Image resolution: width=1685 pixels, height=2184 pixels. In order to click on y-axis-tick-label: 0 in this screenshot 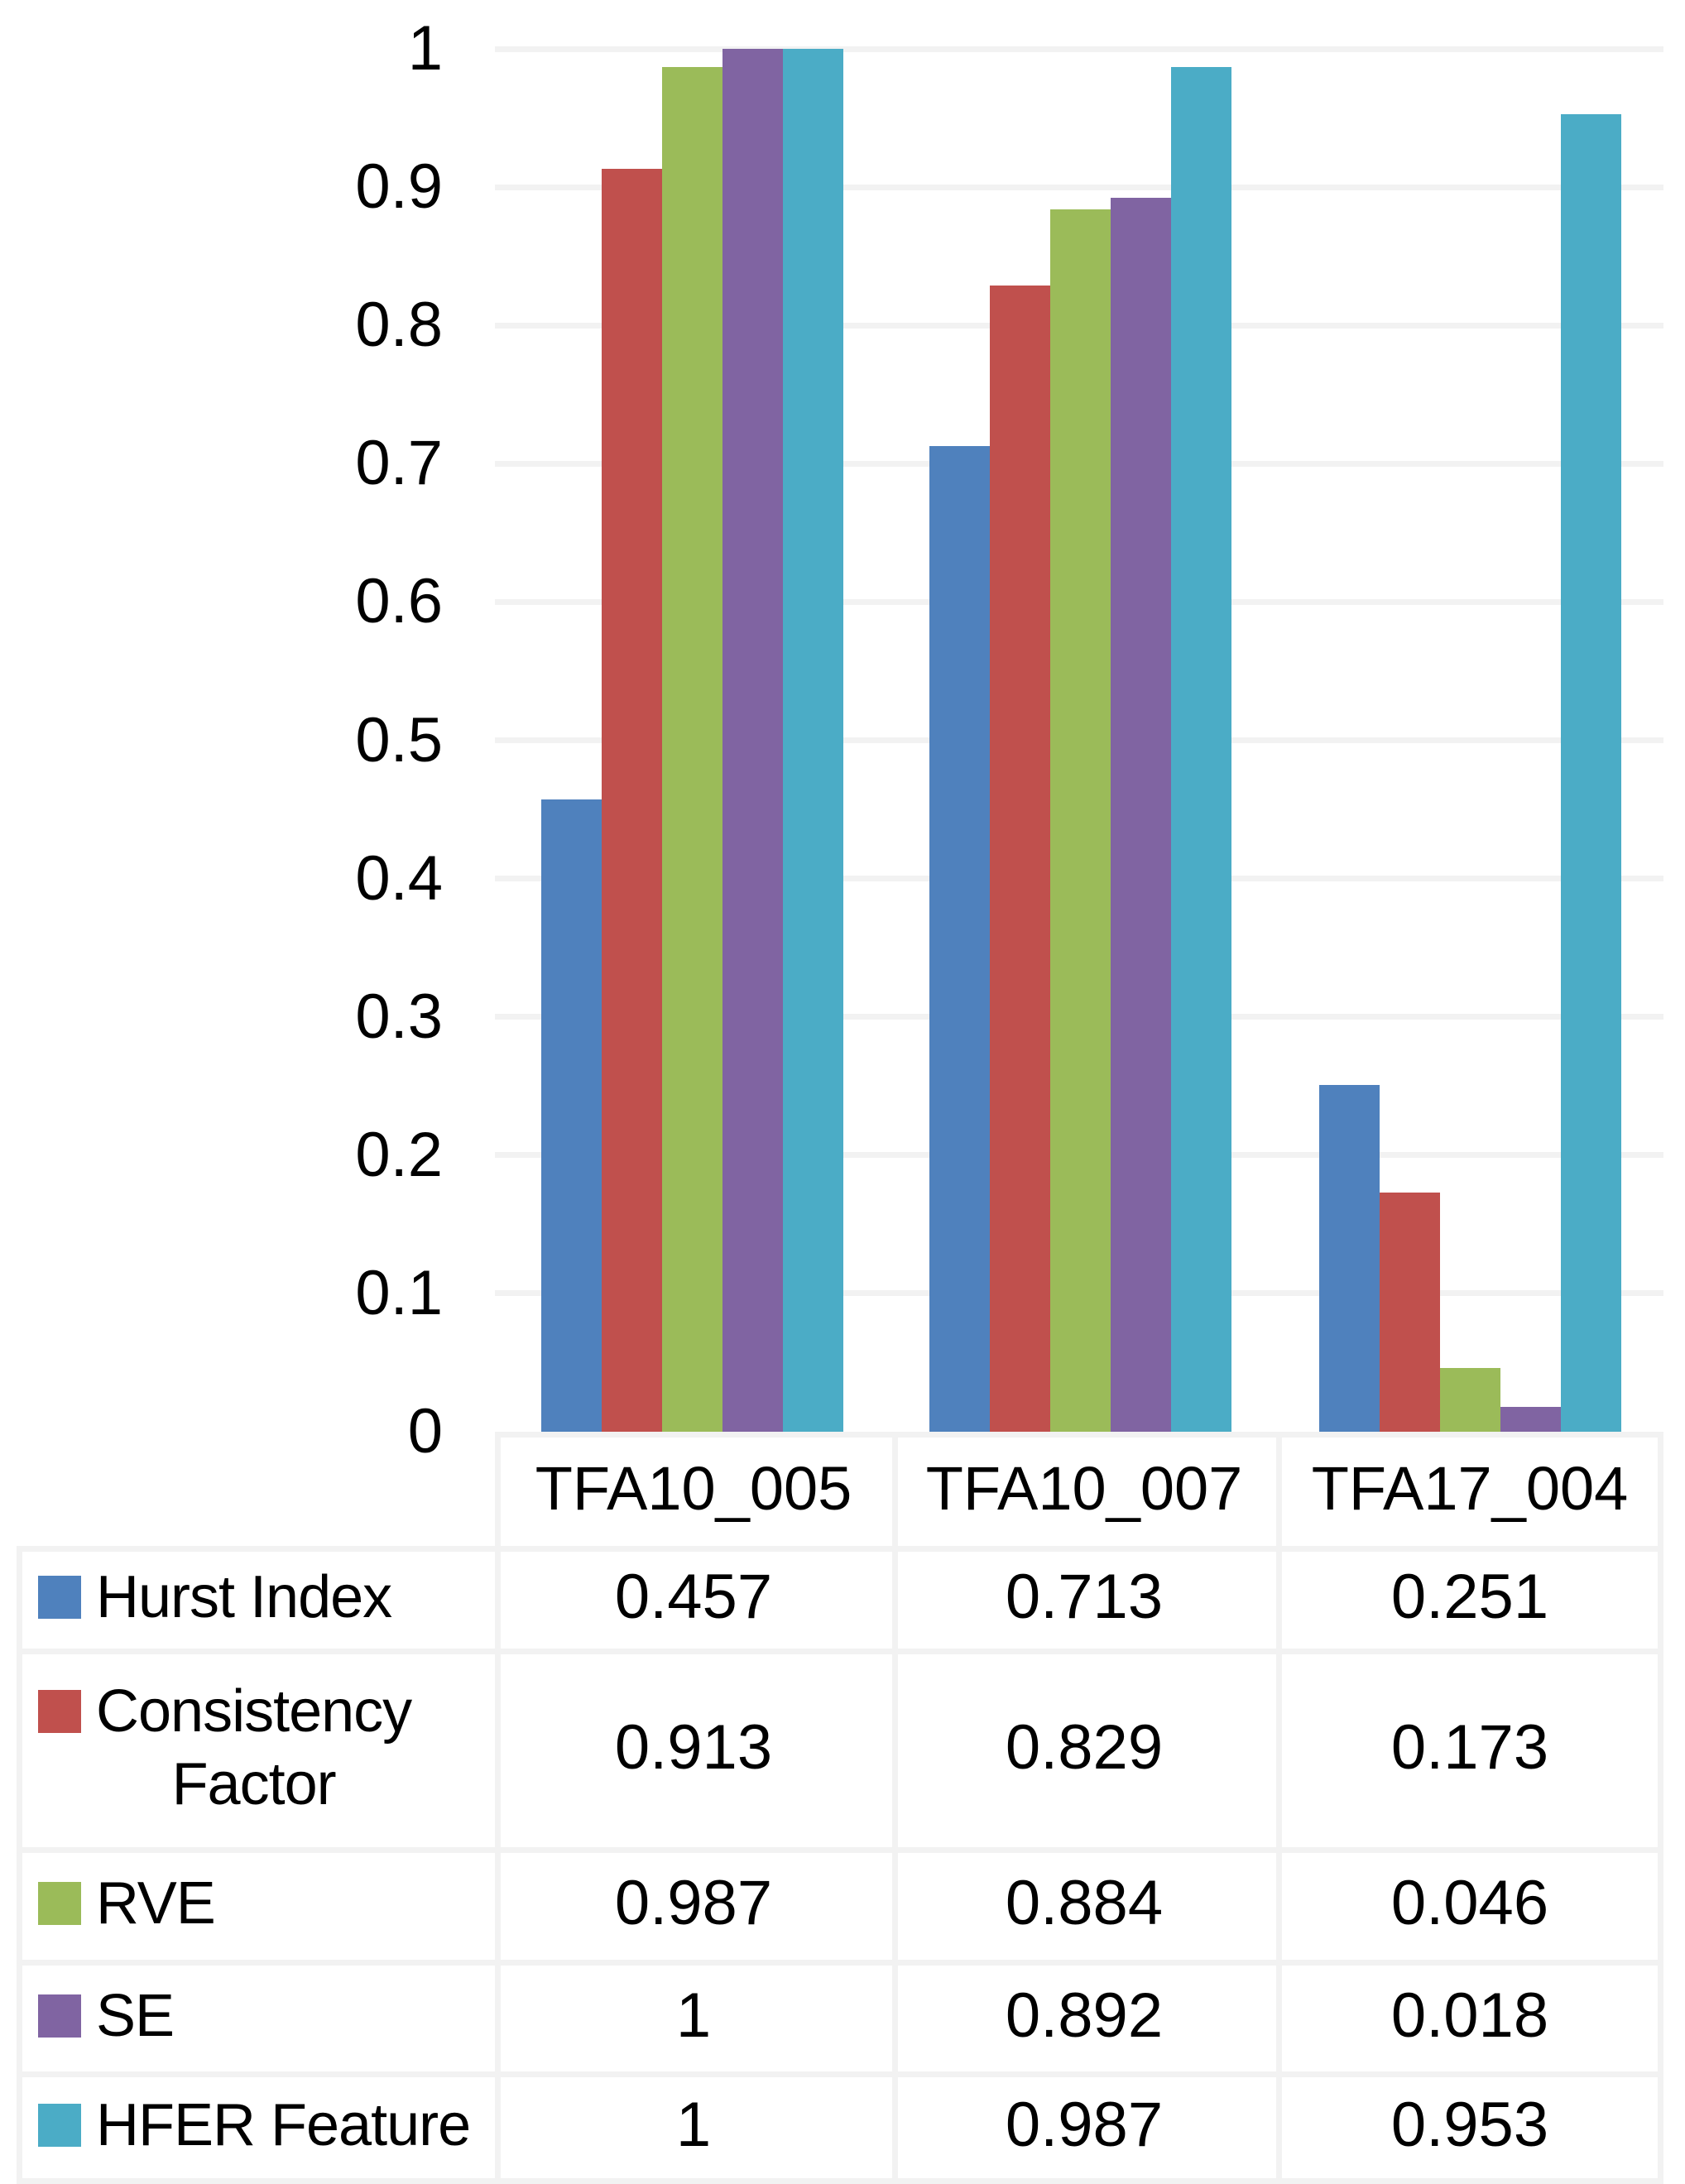, I will do `click(425, 1431)`.